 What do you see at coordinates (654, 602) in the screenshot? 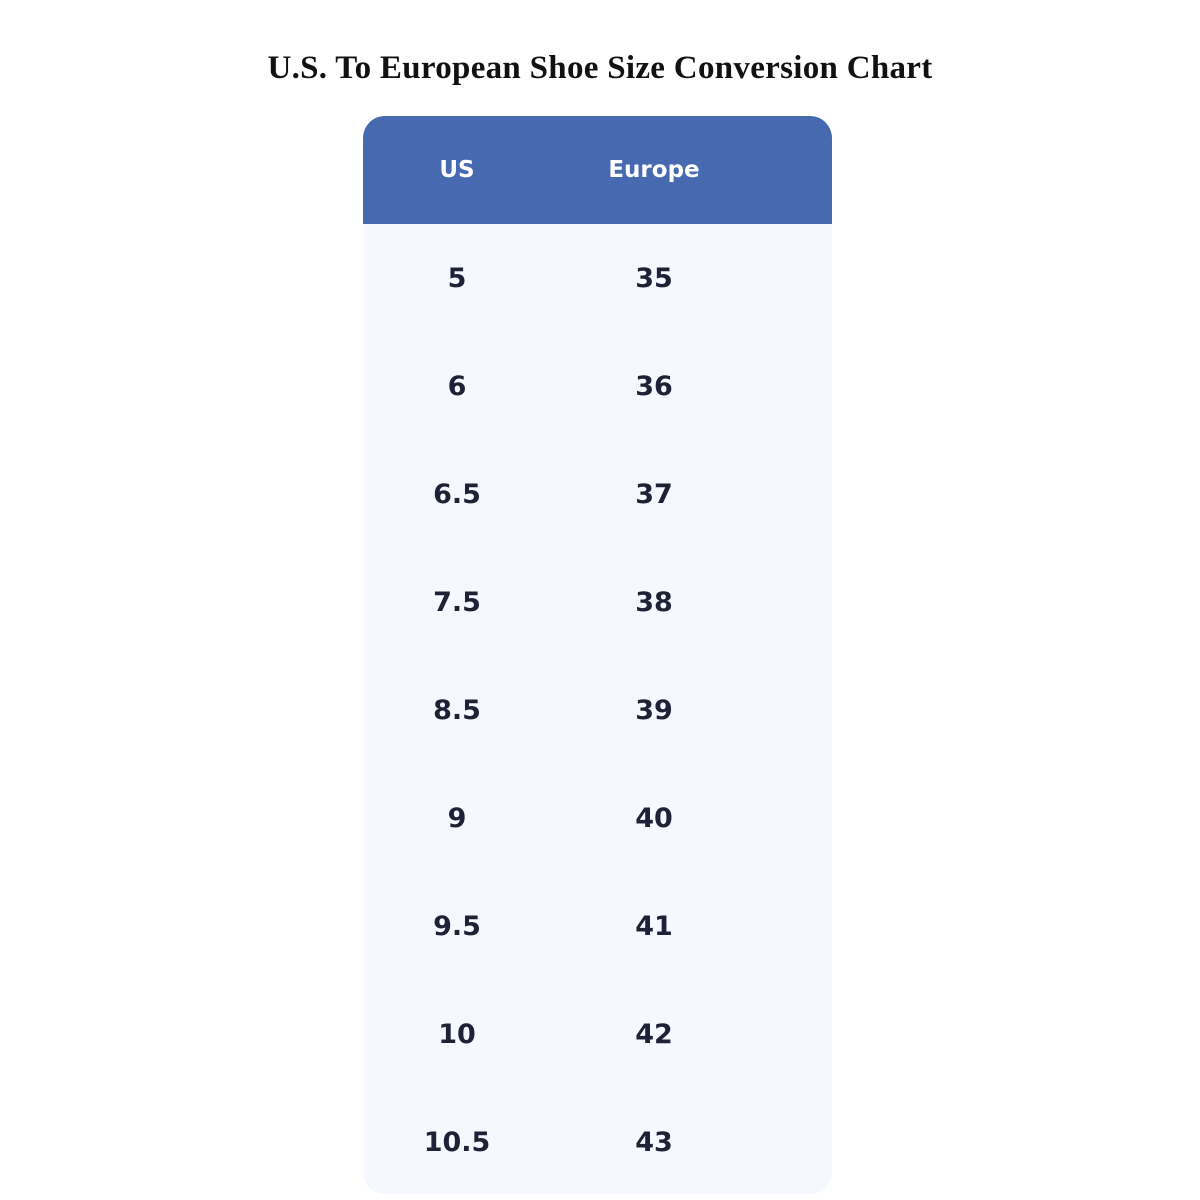
I see `europe-size-cell: 38` at bounding box center [654, 602].